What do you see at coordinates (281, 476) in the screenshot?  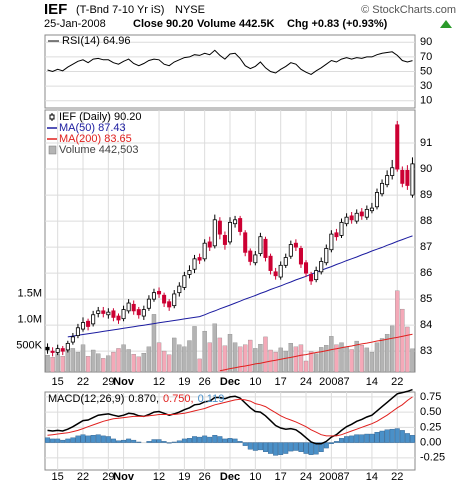 I see `x-tick-label: 17` at bounding box center [281, 476].